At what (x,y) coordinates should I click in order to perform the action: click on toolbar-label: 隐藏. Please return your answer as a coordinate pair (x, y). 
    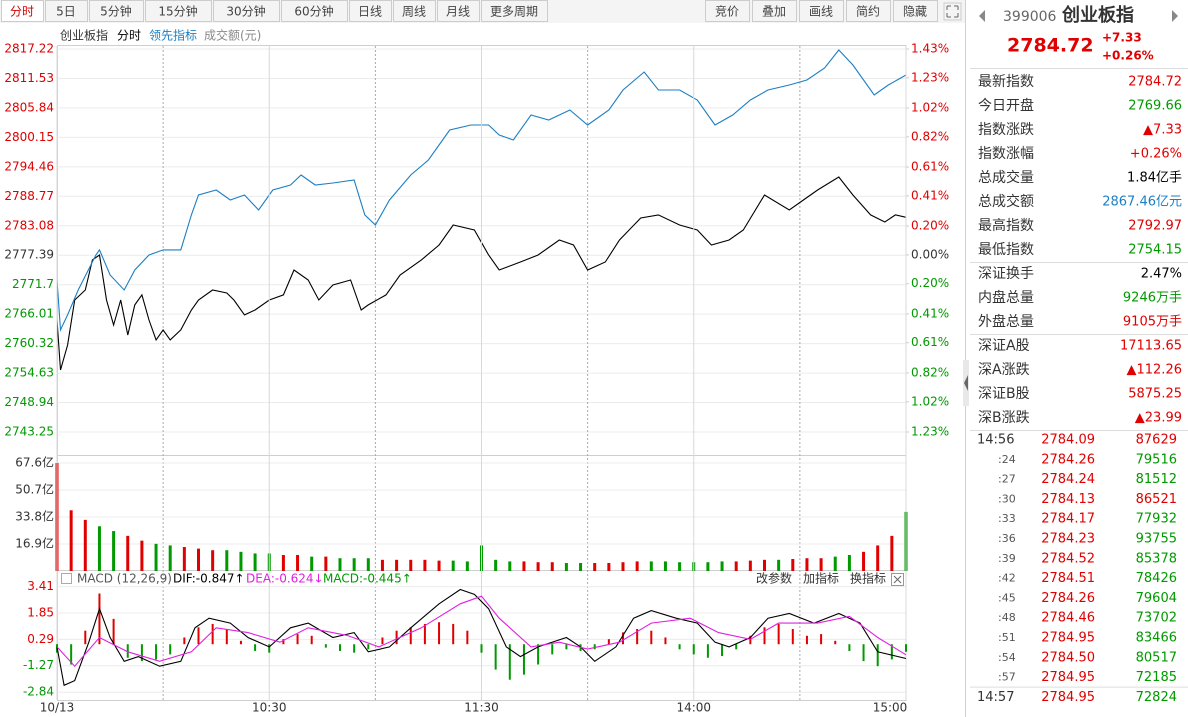
    Looking at the image, I should click on (915, 12).